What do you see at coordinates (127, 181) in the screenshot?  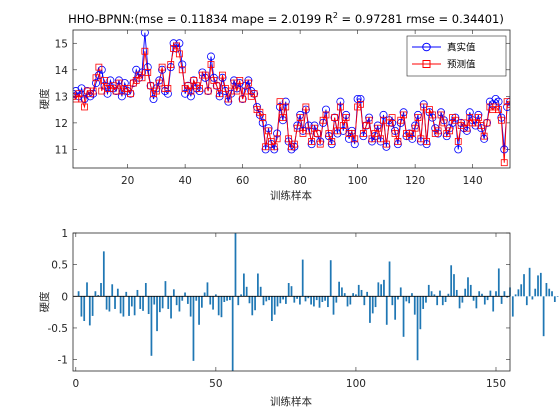 I see `x-tick-label: 20` at bounding box center [127, 181].